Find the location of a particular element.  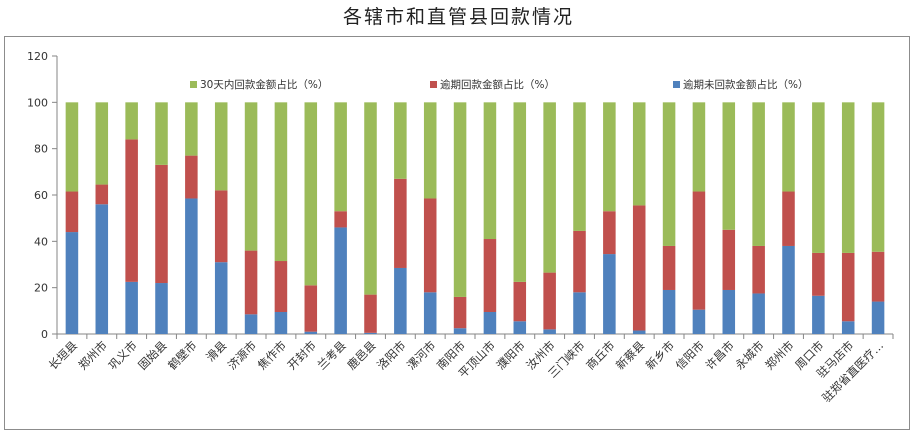

x-tick-label: 固始县 is located at coordinates (152, 355).